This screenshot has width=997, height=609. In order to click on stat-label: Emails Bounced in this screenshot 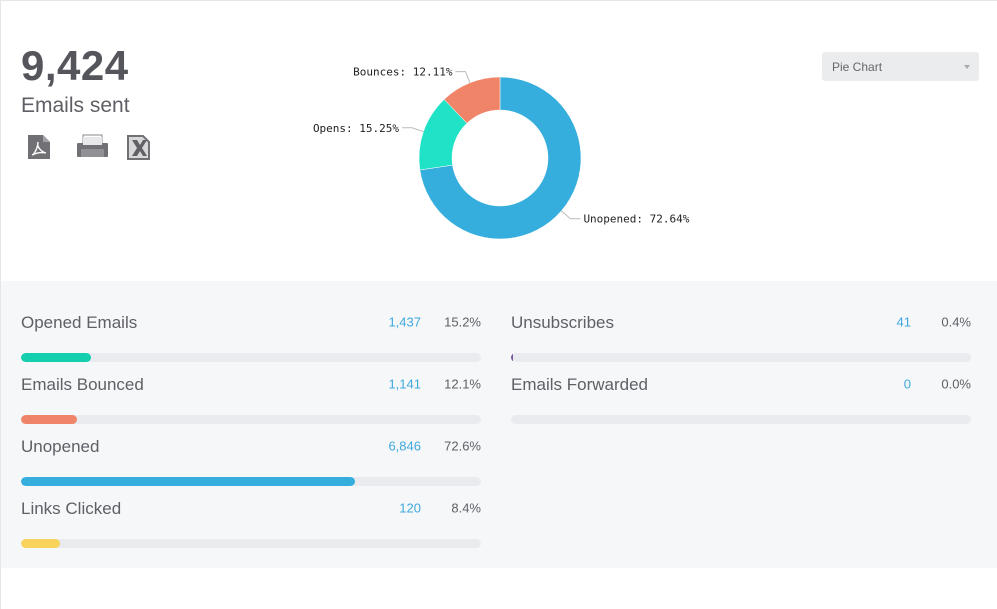, I will do `click(82, 384)`.